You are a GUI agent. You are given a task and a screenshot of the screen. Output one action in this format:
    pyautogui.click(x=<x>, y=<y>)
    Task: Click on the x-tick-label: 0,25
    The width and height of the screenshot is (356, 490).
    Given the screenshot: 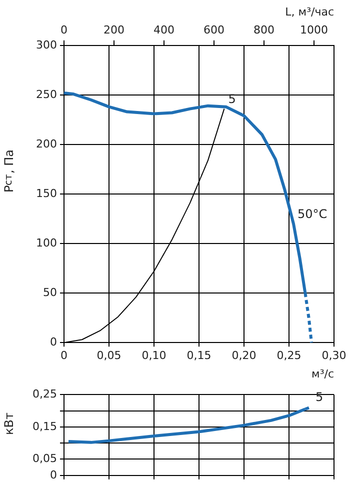 What is the action you would take?
    pyautogui.click(x=289, y=355)
    